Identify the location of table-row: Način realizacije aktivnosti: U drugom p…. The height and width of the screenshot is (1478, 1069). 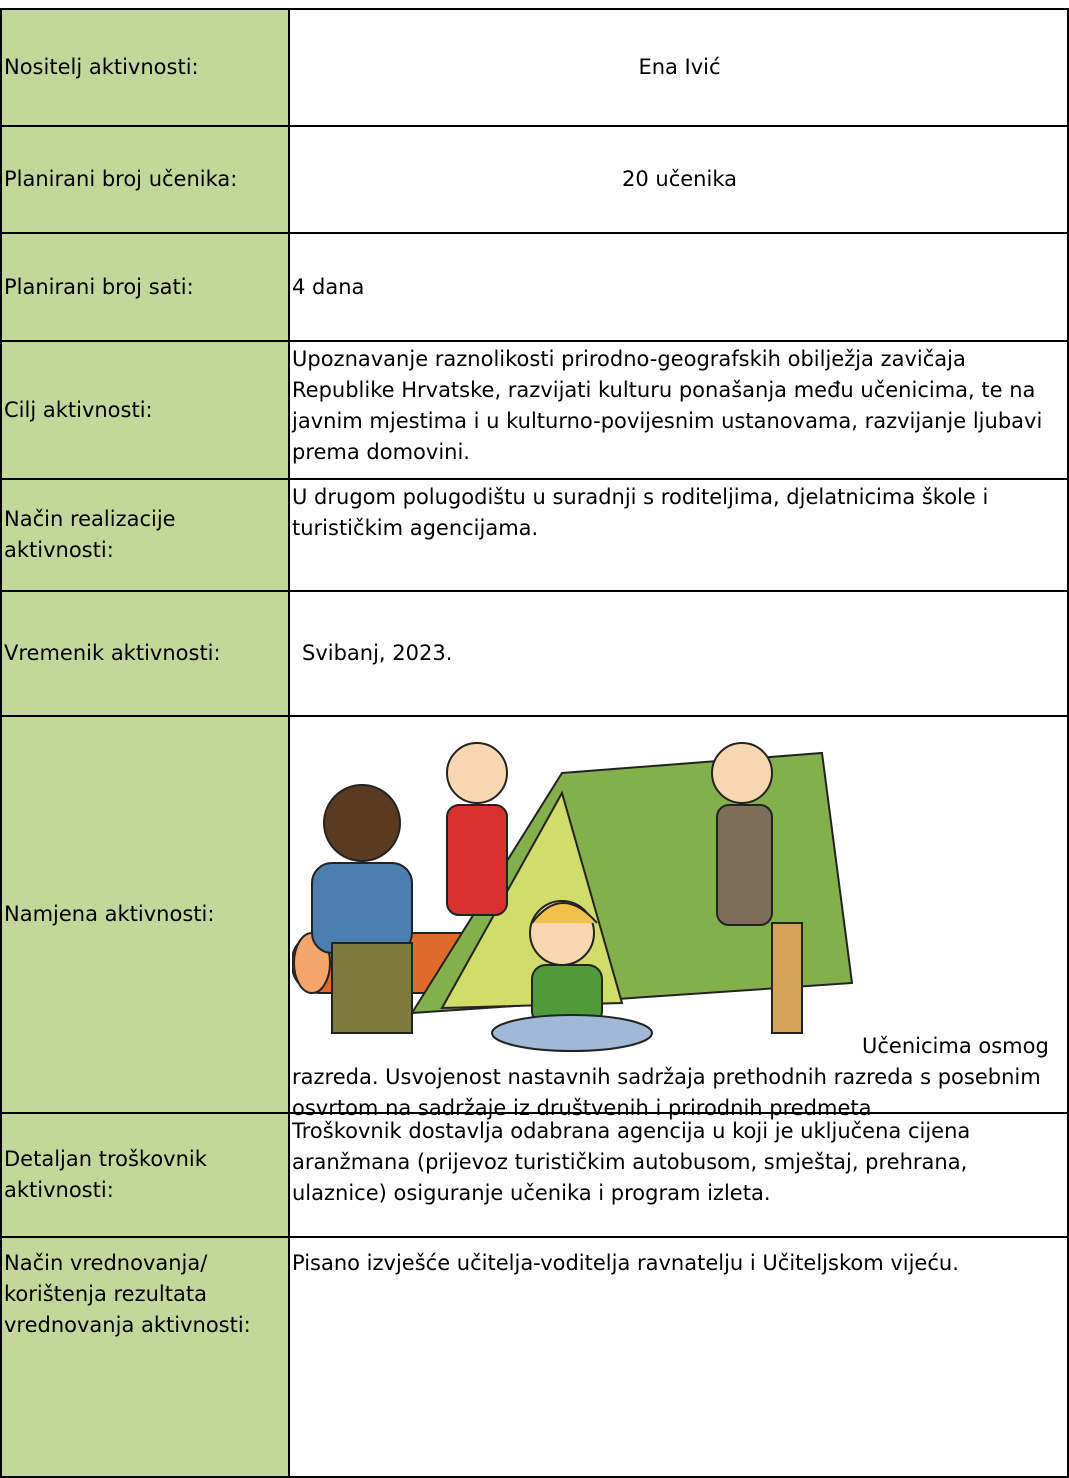
(535, 536).